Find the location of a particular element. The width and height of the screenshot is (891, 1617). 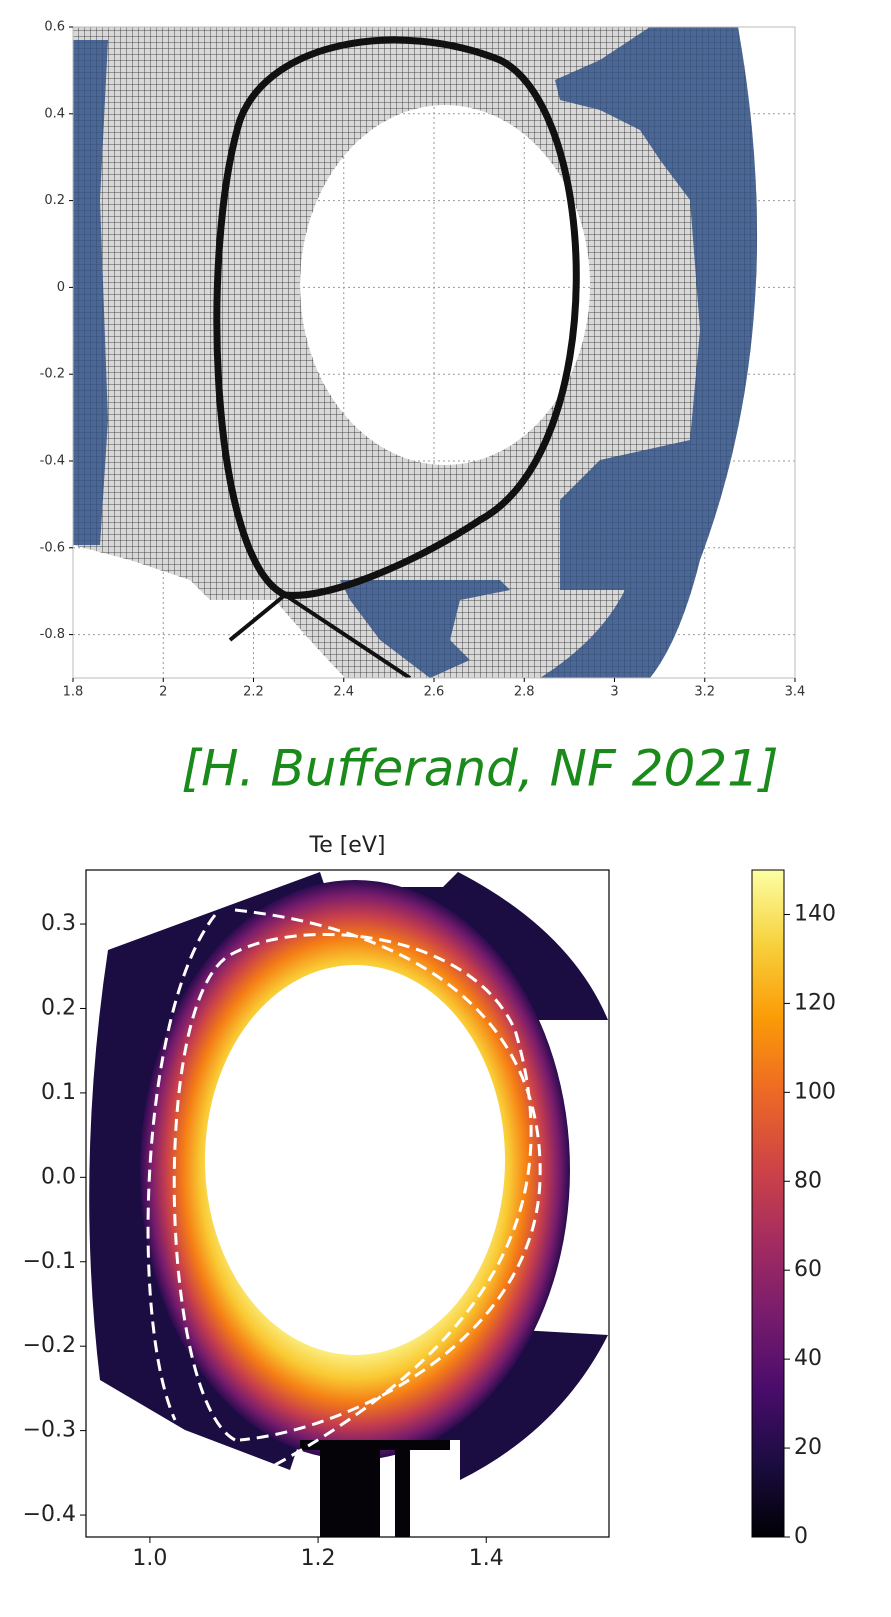

y-tick-label: −0.1 is located at coordinates (49, 1261).